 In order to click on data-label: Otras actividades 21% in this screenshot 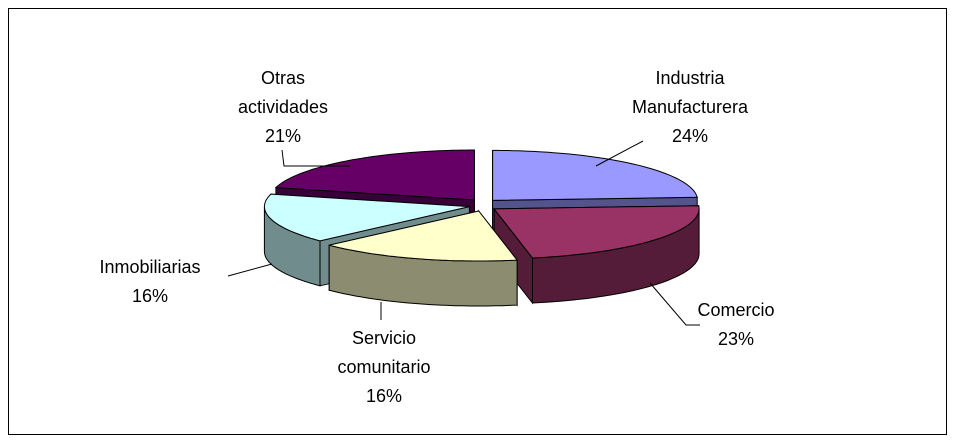, I will do `click(283, 107)`.